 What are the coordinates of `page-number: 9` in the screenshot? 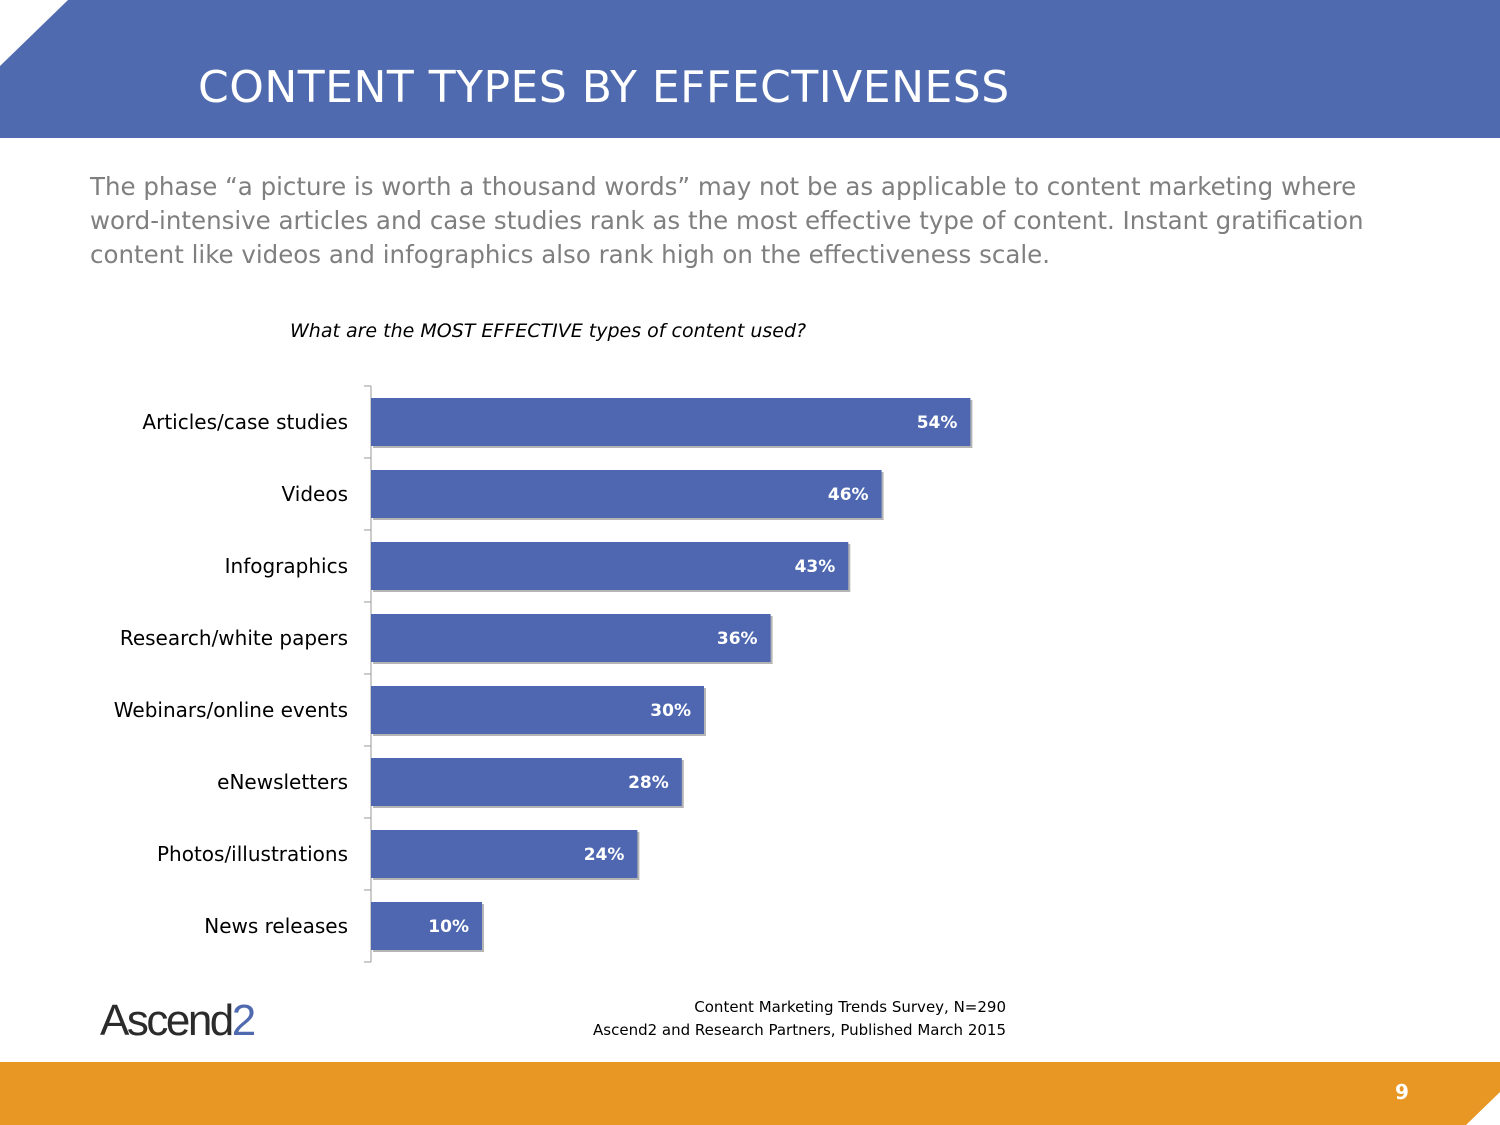 It's located at (1402, 1092).